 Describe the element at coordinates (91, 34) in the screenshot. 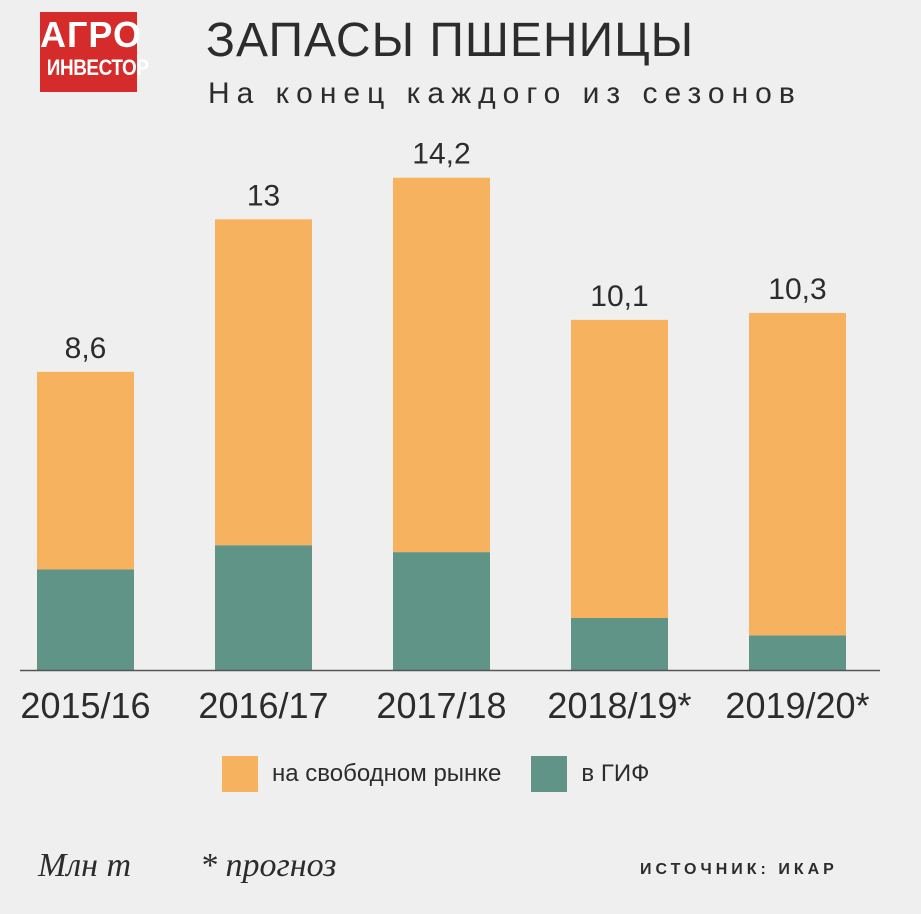

I see `logo-line-1: АГРО` at that location.